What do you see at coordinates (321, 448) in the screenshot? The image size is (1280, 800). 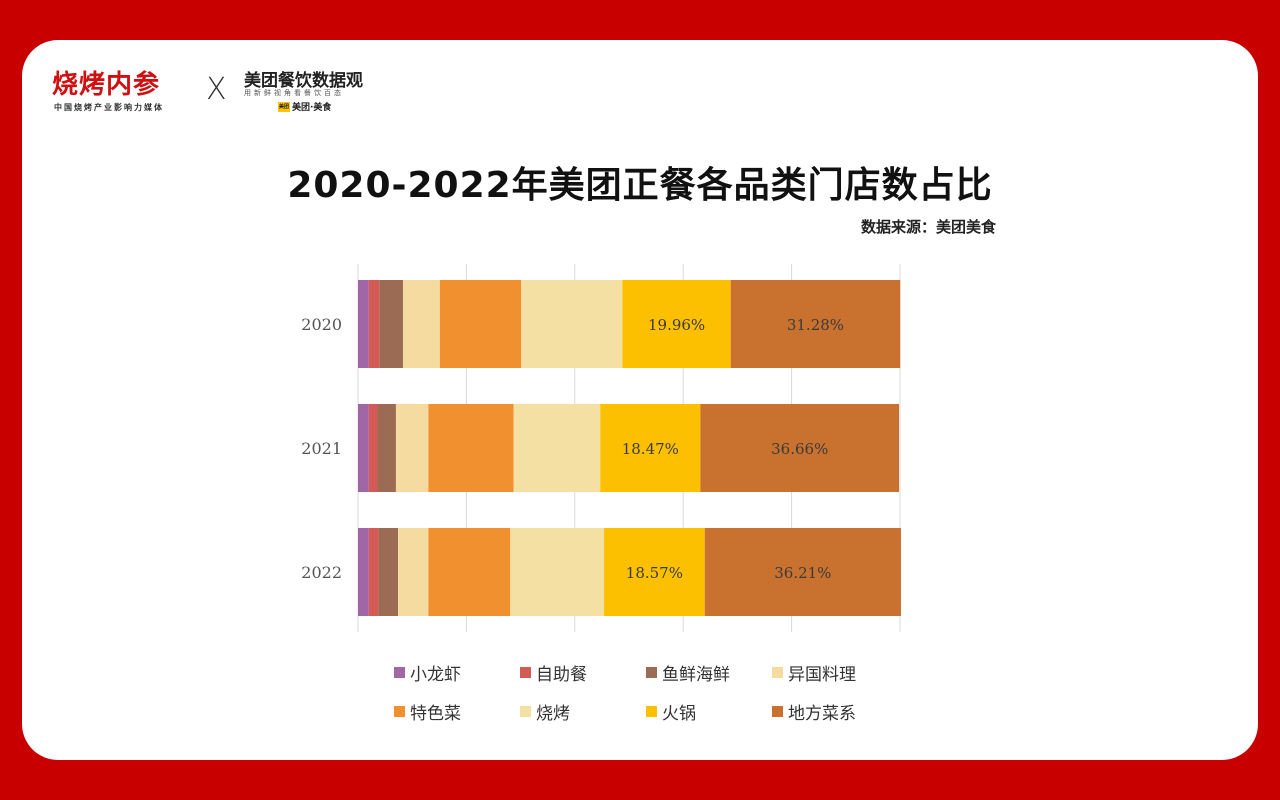 I see `y-tick-label: 2021` at bounding box center [321, 448].